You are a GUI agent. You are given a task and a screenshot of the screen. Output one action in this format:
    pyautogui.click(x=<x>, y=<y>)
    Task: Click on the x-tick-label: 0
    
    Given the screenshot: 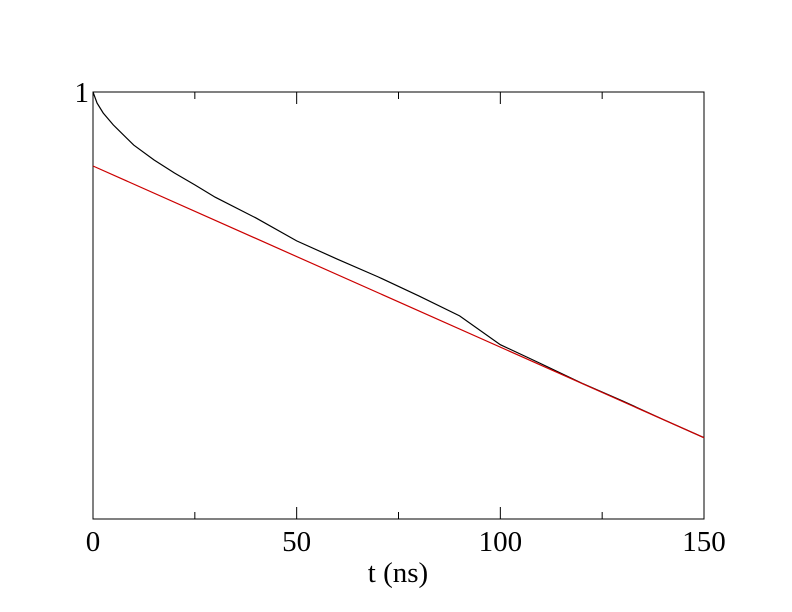 What is the action you would take?
    pyautogui.click(x=93, y=542)
    